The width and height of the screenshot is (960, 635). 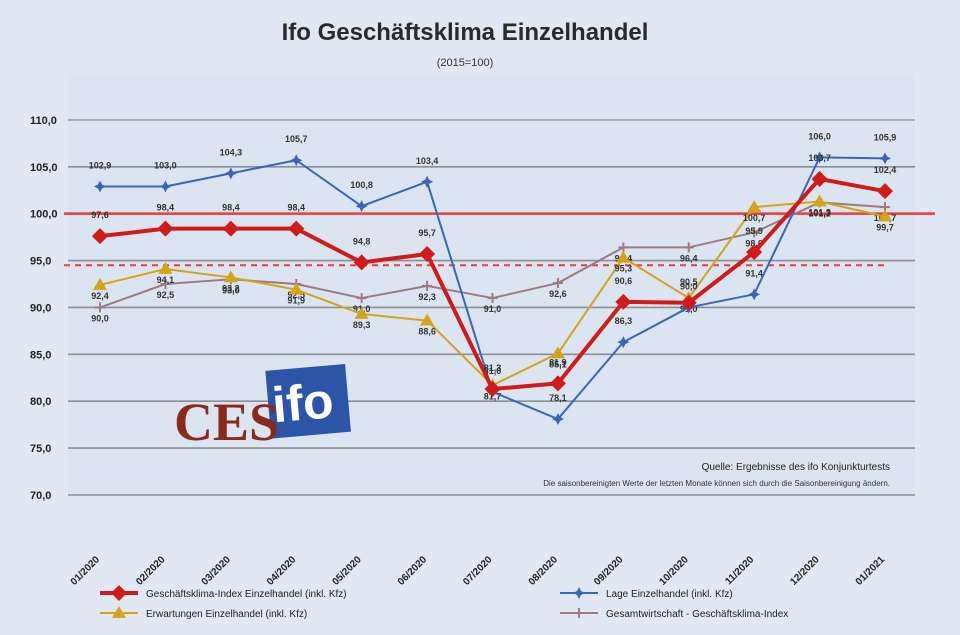 What do you see at coordinates (427, 161) in the screenshot?
I see `data-label: 103,4` at bounding box center [427, 161].